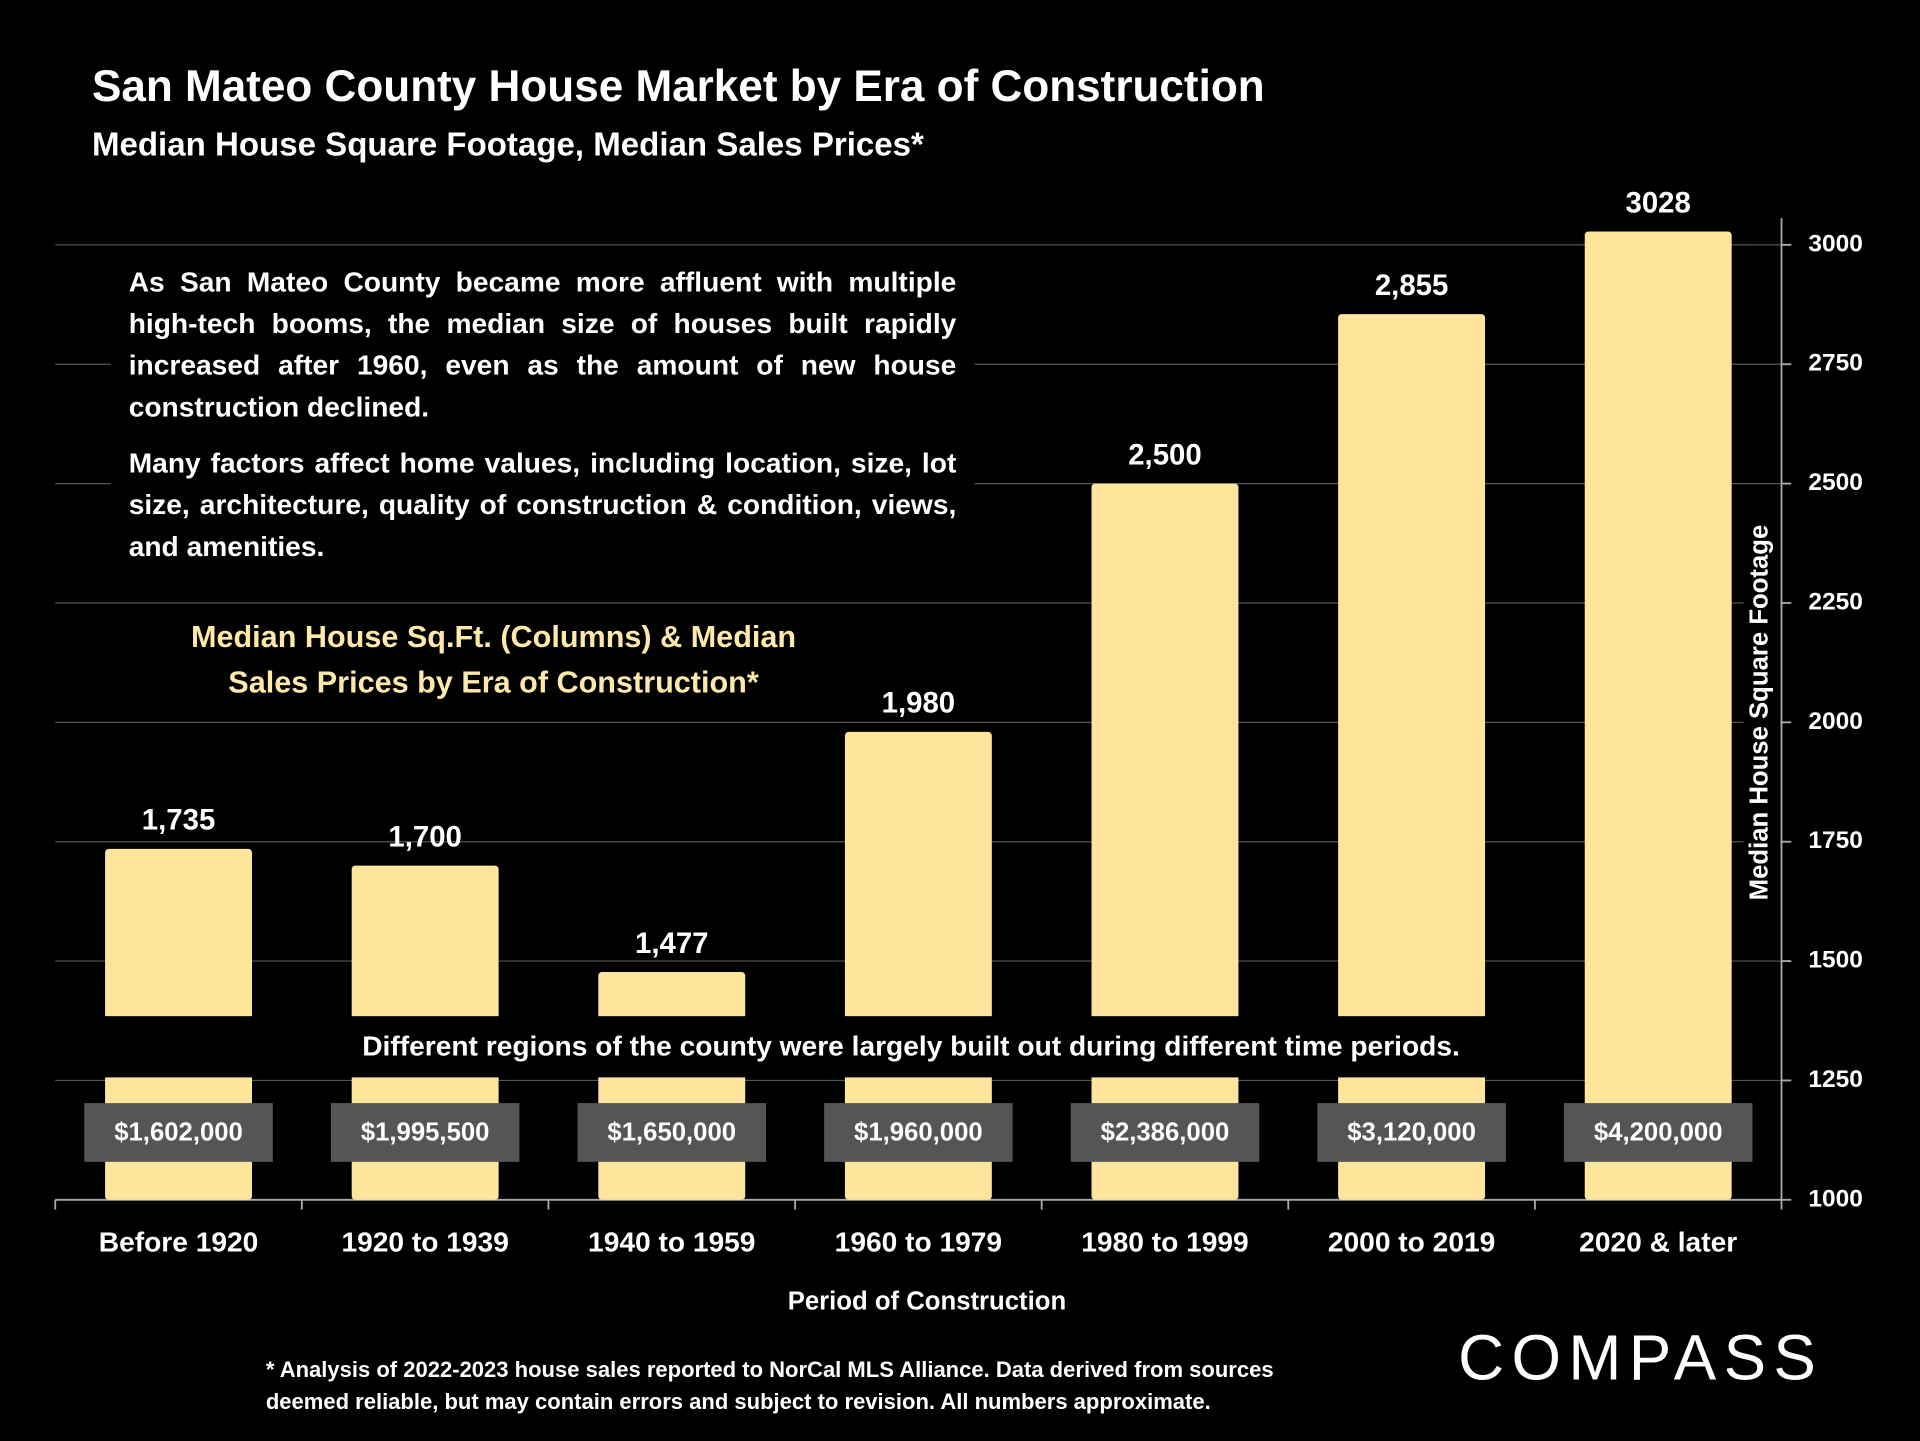  I want to click on x-tick-label: 2020 & later, so click(1658, 1241).